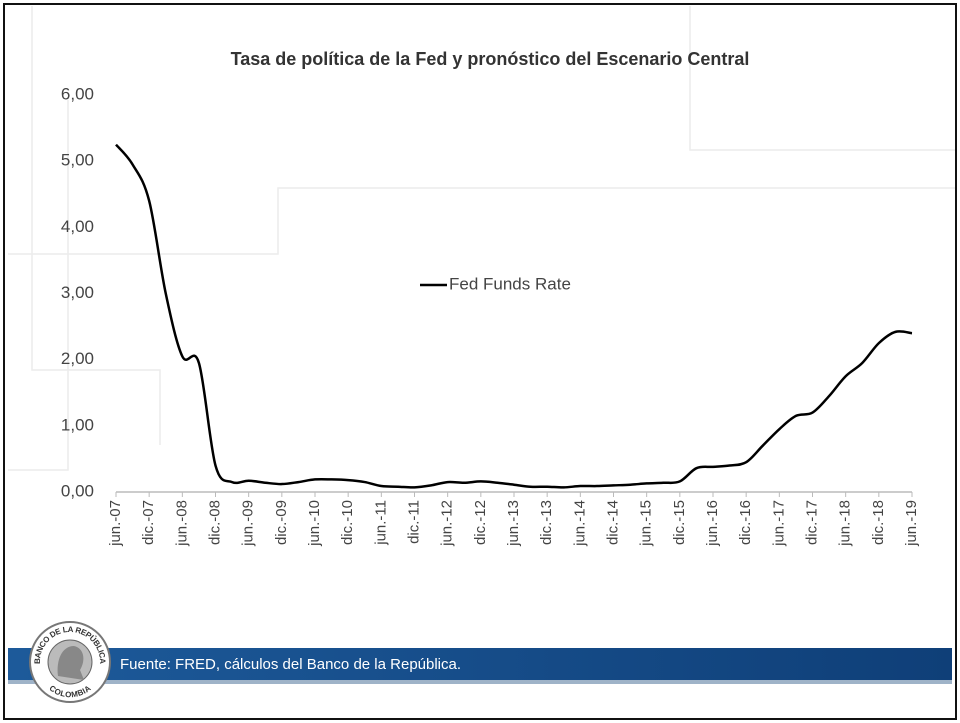 This screenshot has height=723, width=960. What do you see at coordinates (480, 522) in the screenshot?
I see `x-tick-label: dic.-12` at bounding box center [480, 522].